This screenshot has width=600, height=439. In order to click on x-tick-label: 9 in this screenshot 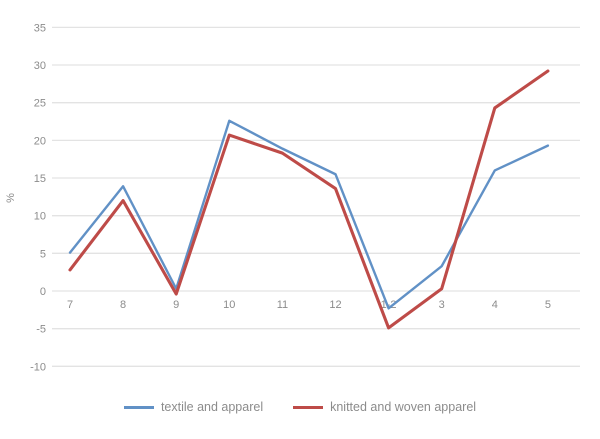, I will do `click(176, 305)`.